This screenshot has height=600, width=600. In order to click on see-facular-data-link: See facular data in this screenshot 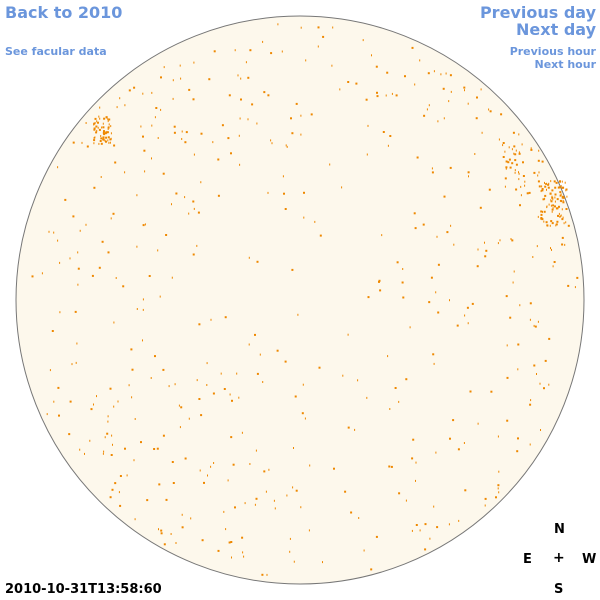, I will do `click(56, 51)`.